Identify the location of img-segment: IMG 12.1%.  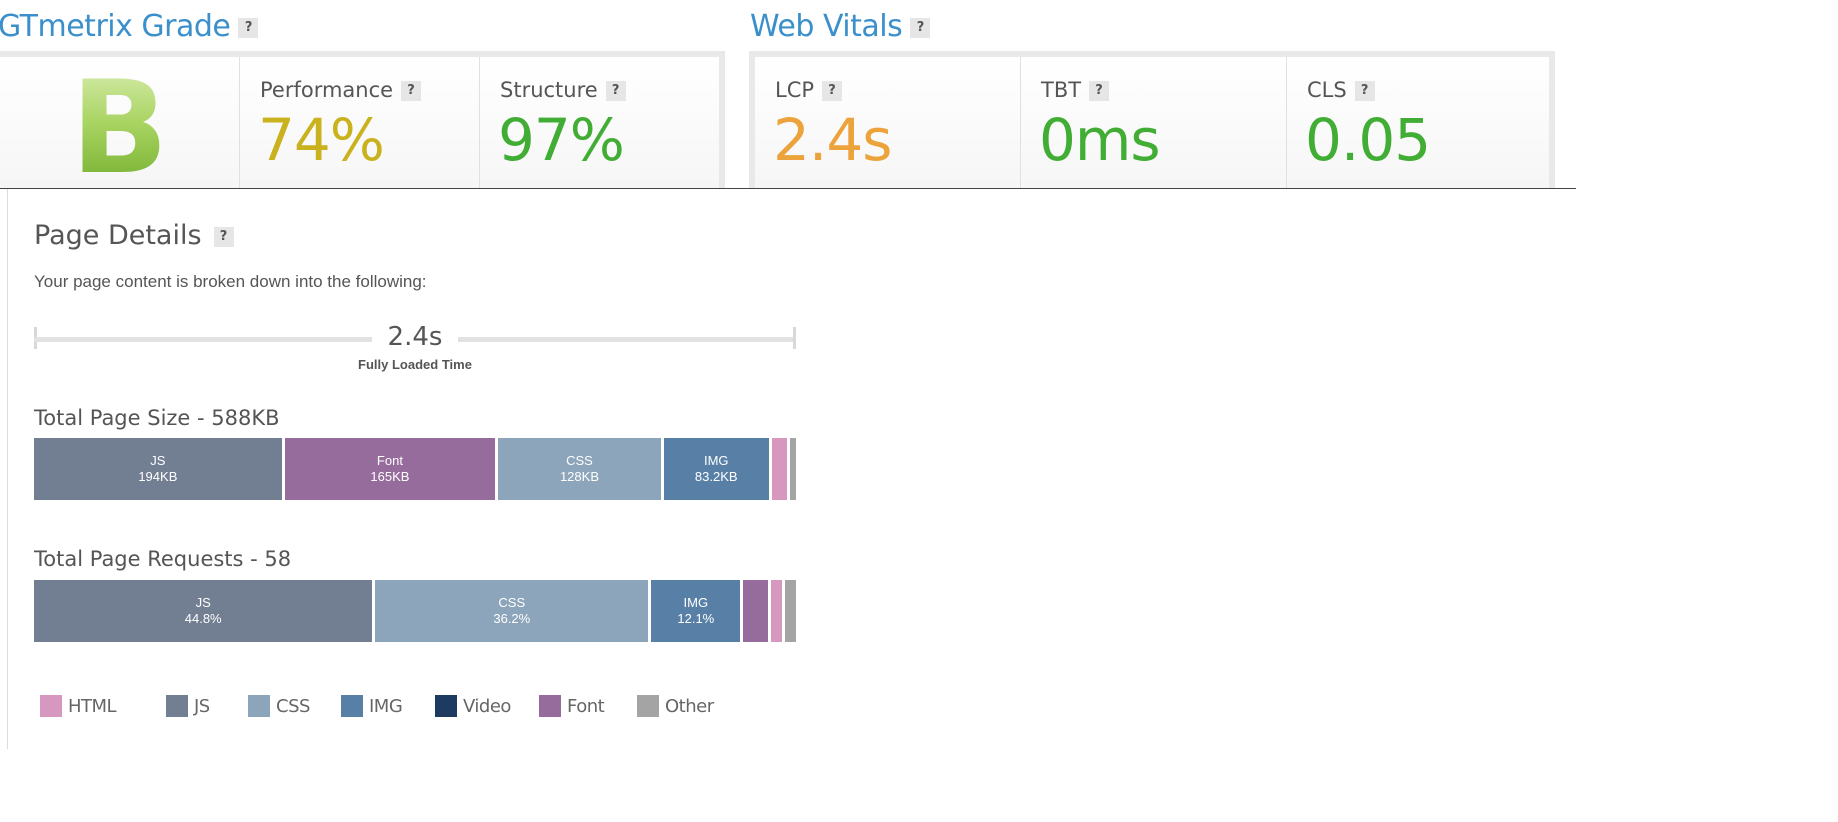
(697, 611).